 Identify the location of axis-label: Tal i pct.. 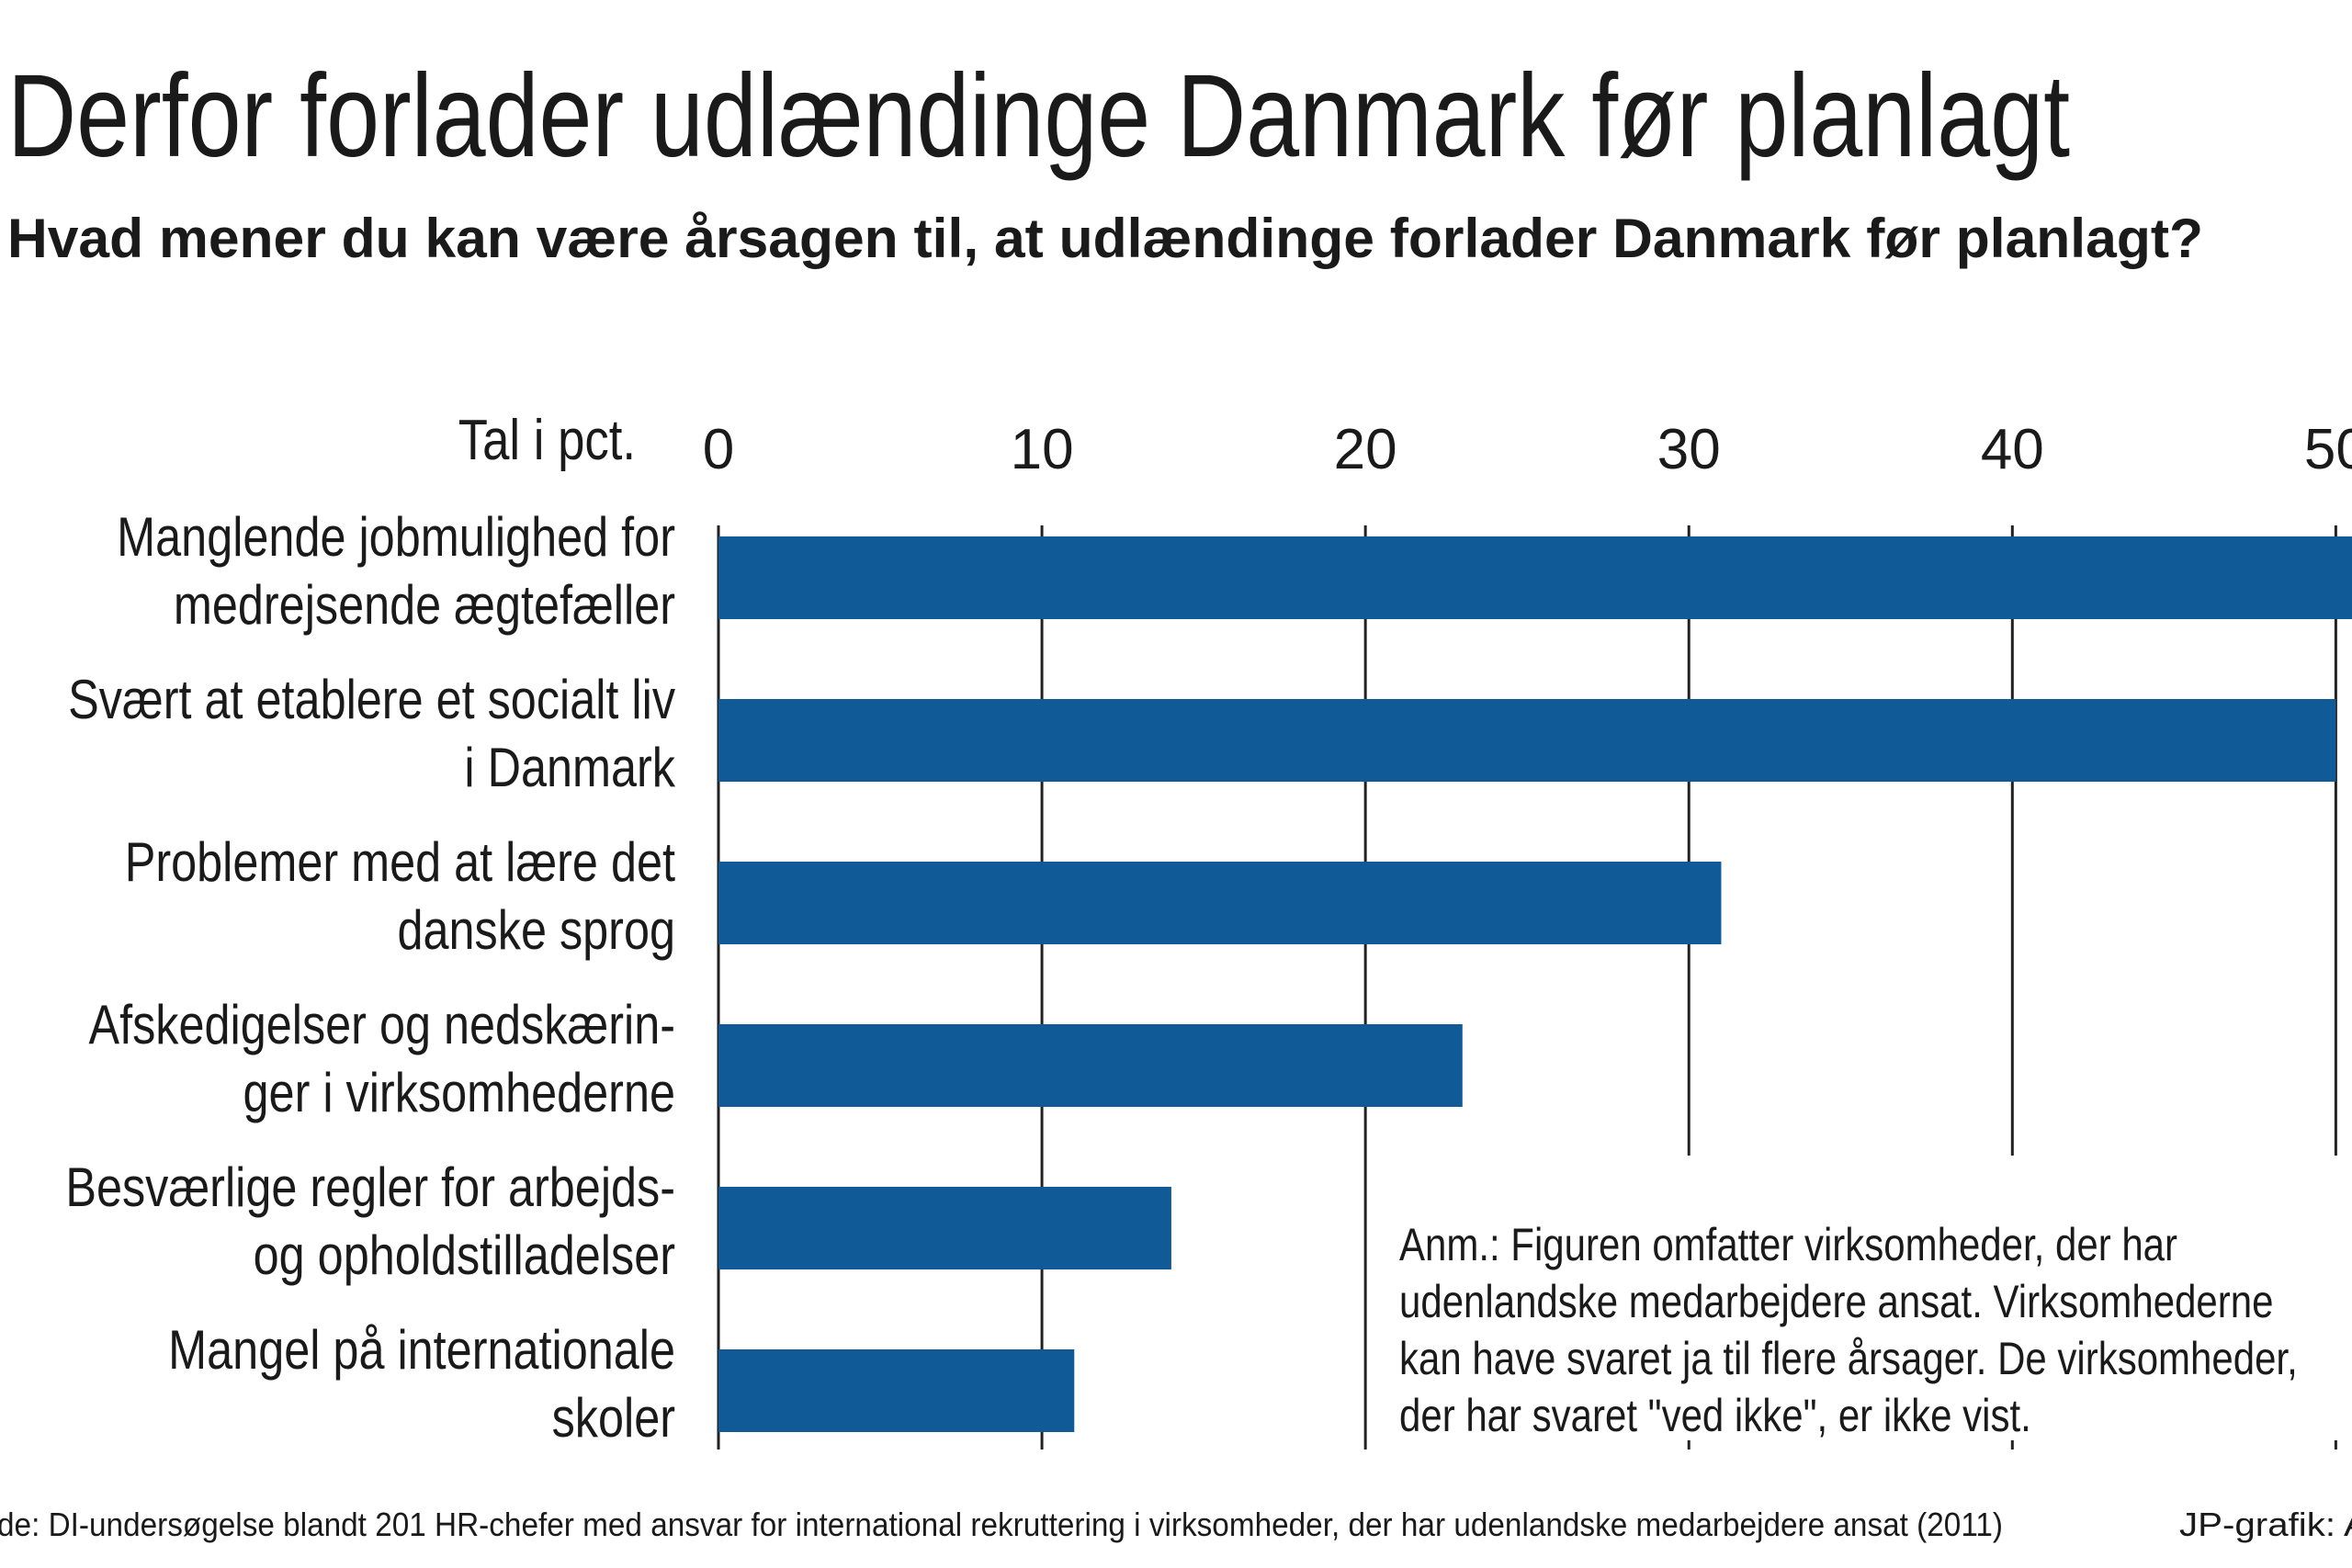
(547, 441).